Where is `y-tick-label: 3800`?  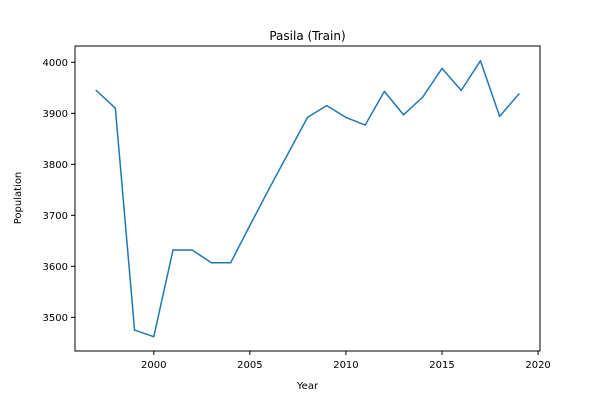
y-tick-label: 3800 is located at coordinates (55, 165).